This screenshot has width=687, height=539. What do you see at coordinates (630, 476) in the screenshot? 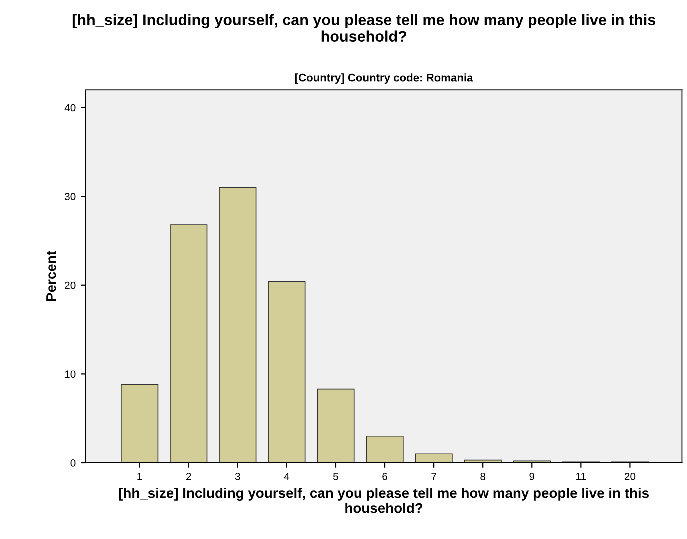
I see `x-tick-label: 20` at bounding box center [630, 476].